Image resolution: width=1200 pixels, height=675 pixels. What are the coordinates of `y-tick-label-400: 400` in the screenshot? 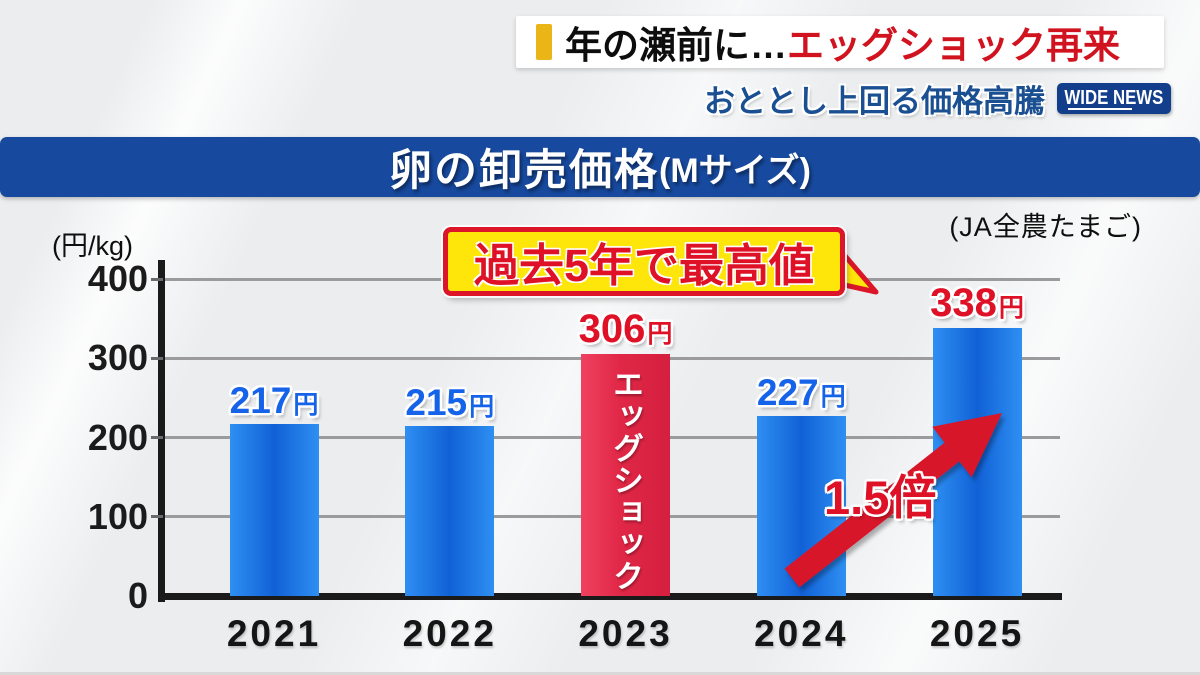 It's located at (117, 278).